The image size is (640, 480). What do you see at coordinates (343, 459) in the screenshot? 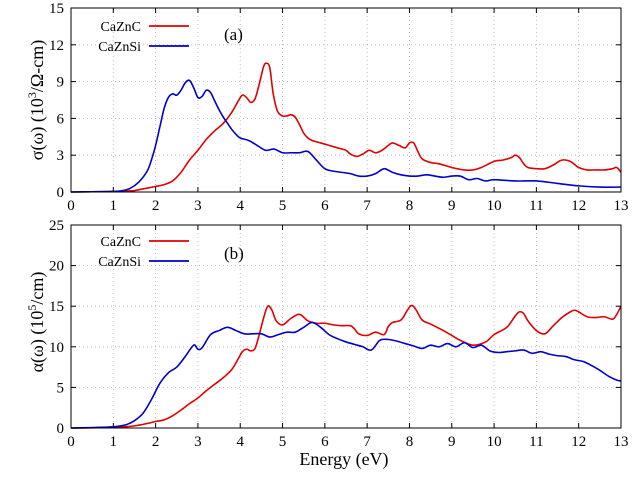
I see `x-axis-title: Energy (eV)` at bounding box center [343, 459].